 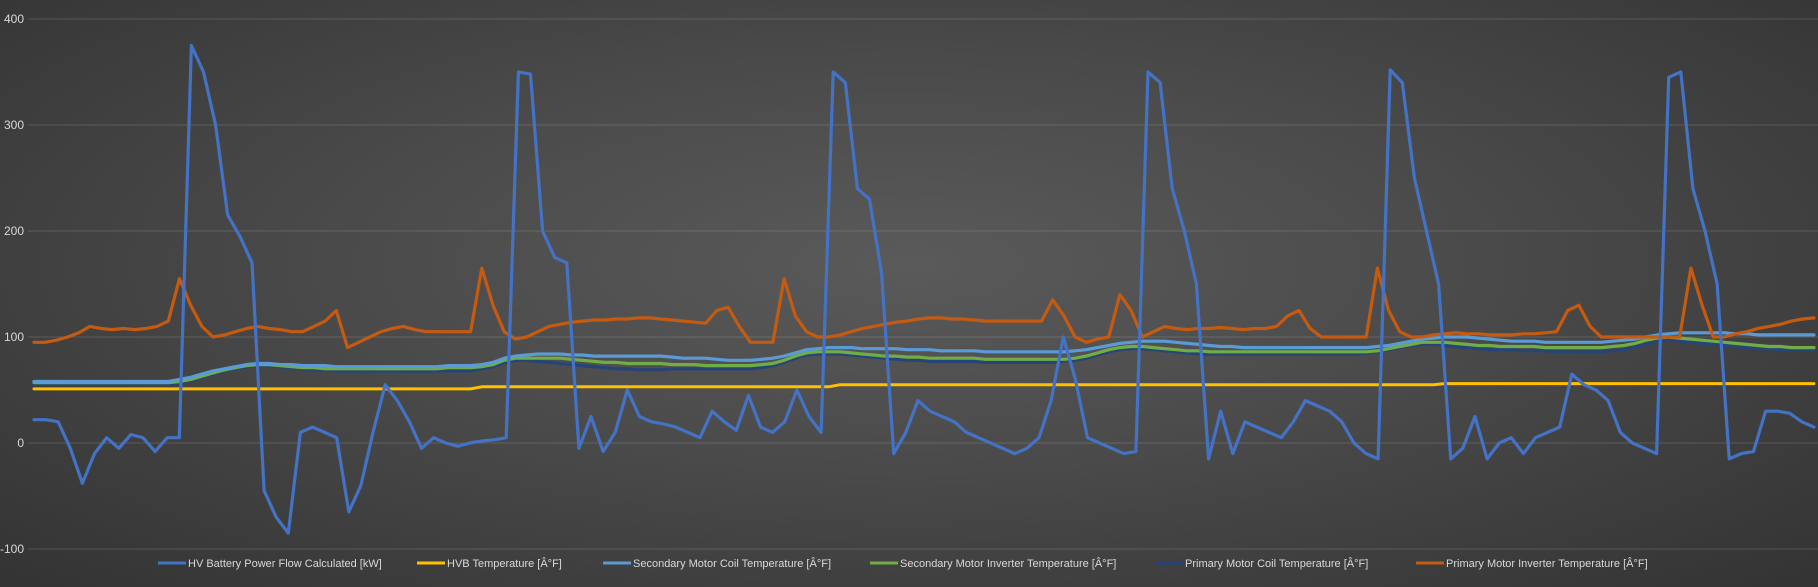 What do you see at coordinates (12, 549) in the screenshot?
I see `y-tick-label: -100` at bounding box center [12, 549].